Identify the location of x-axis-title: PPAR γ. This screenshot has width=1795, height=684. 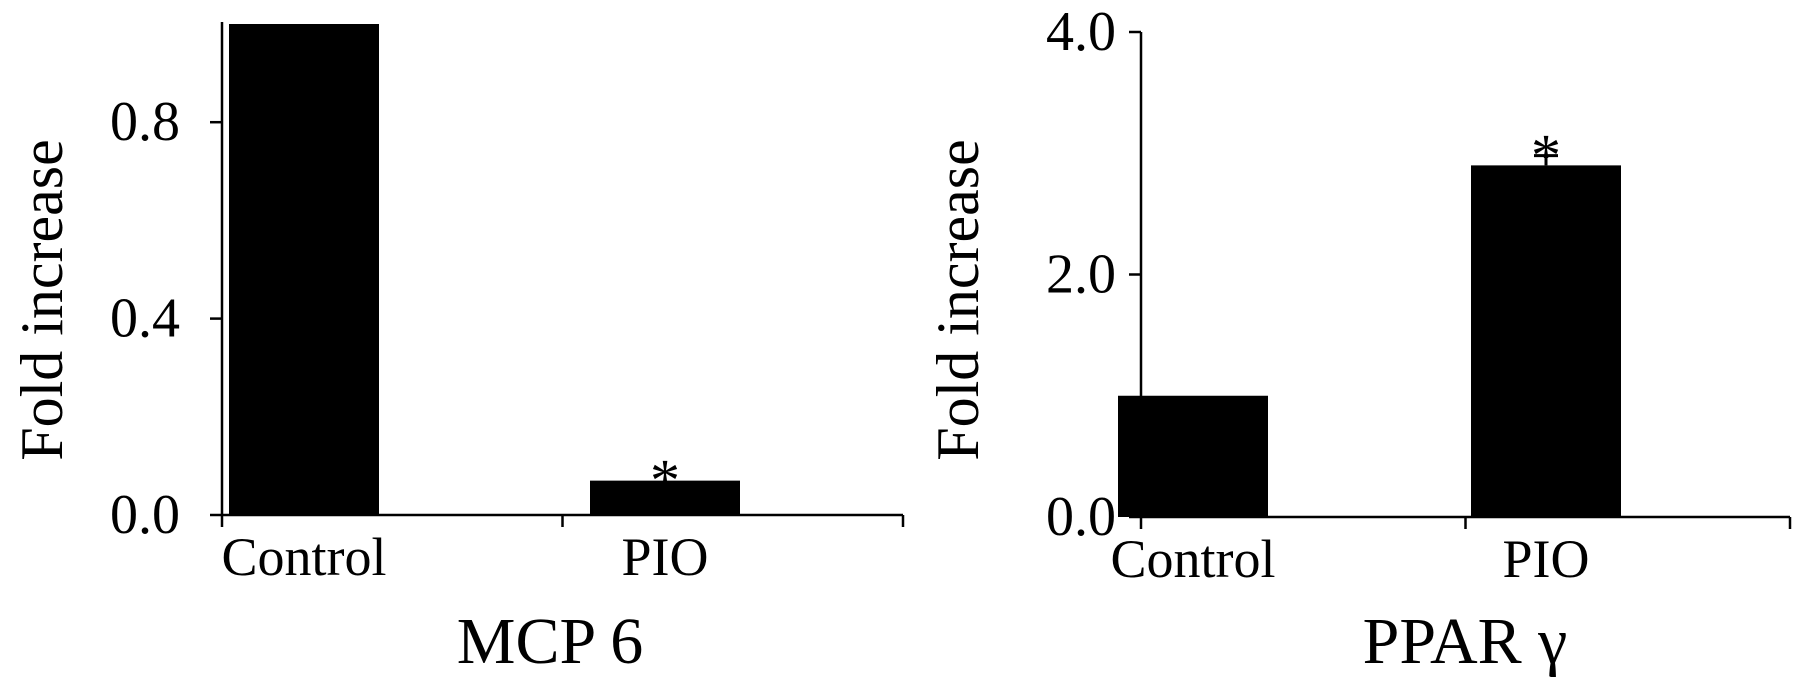
(1465, 641).